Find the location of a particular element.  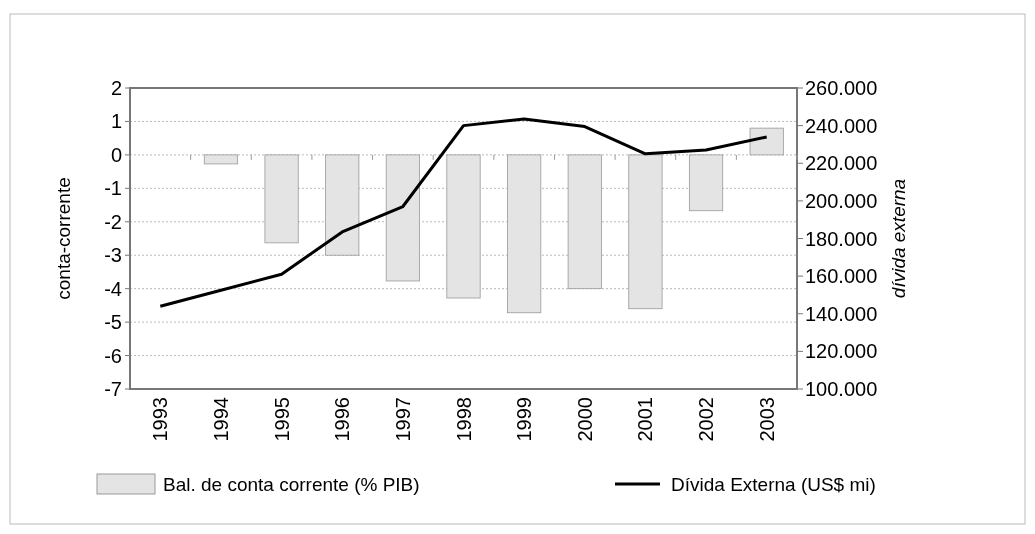

y2-tick-label: 180.000 is located at coordinates (841, 238).